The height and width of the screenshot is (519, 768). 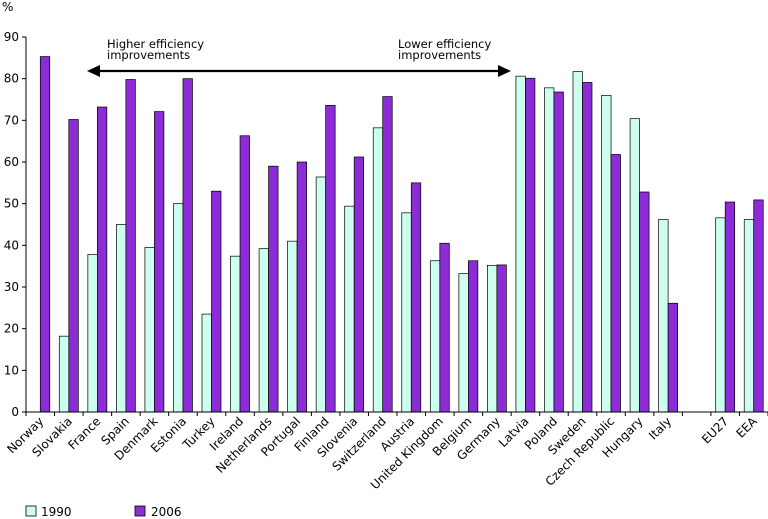 I want to click on legend-label-2006: 2006, so click(x=166, y=512).